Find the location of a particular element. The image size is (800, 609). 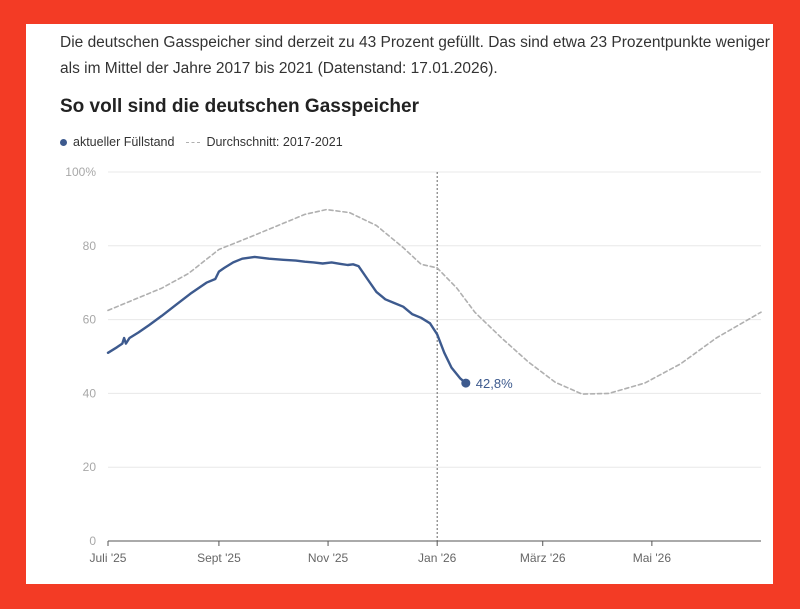

x-tick-label: Juli '25 is located at coordinates (108, 558).